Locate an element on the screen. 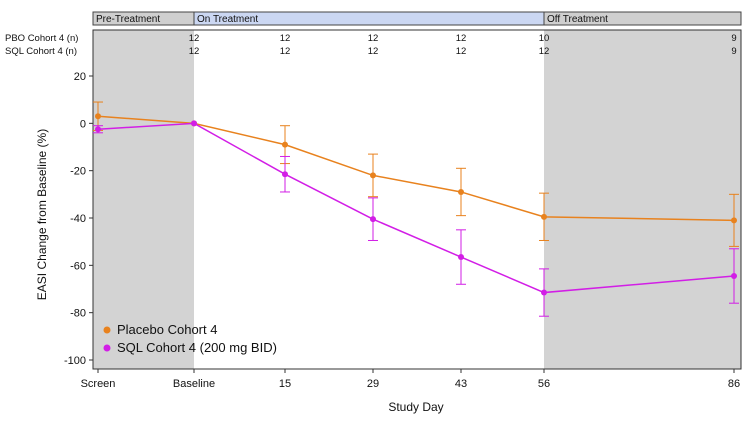 This screenshot has height=423, width=750. x-tick-label: Baseline is located at coordinates (194, 384).